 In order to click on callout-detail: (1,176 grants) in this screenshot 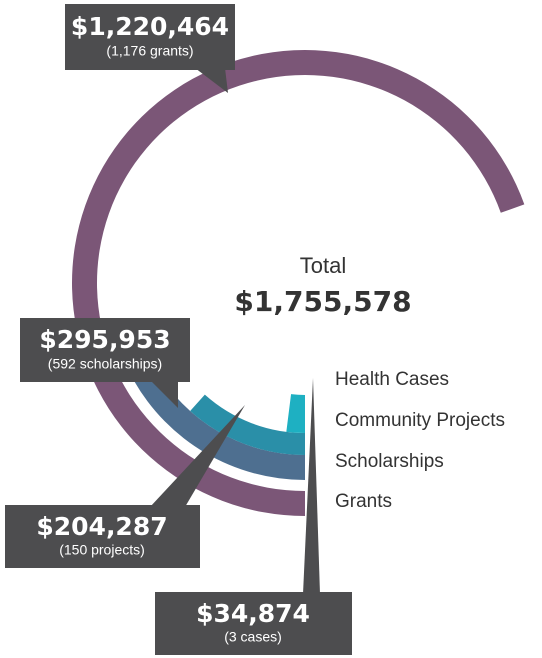, I will do `click(149, 51)`.